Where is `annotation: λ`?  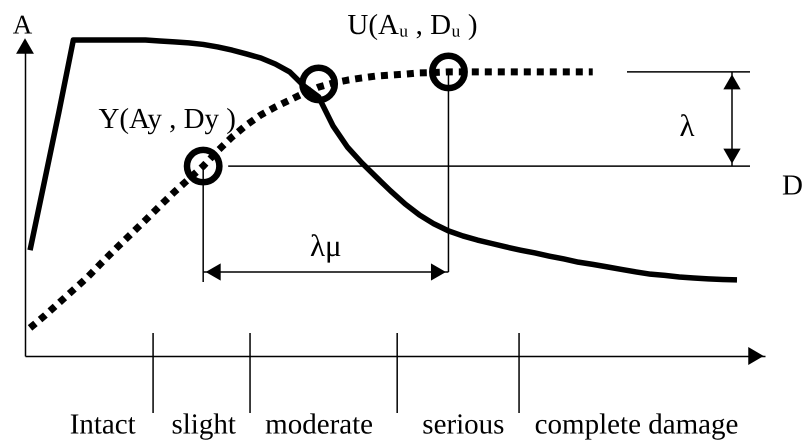 annotation: λ is located at coordinates (687, 125).